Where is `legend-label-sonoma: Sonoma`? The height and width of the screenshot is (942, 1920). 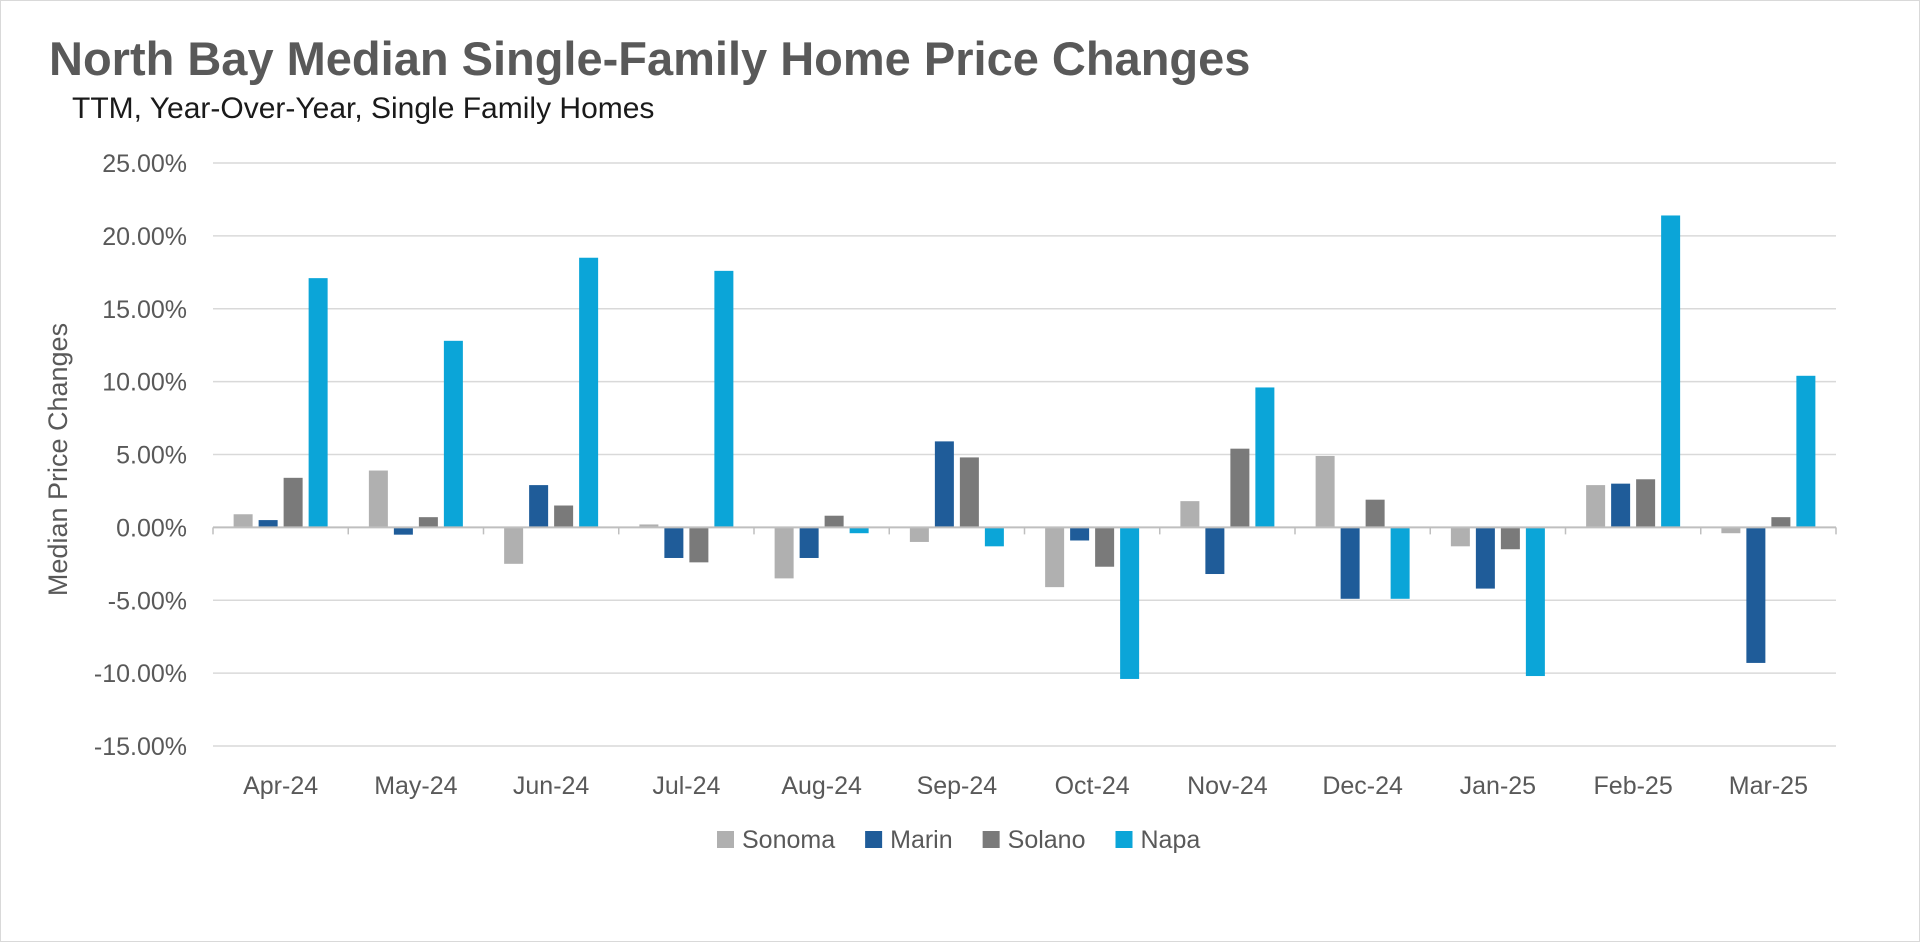
legend-label-sonoma: Sonoma is located at coordinates (788, 840).